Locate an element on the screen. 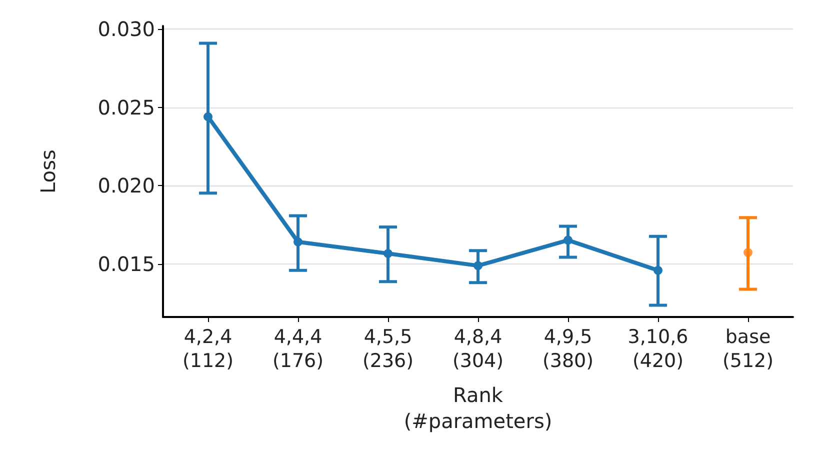 This screenshot has width=831, height=475. x-tick-label: 4,2,4 (112) is located at coordinates (208, 349).